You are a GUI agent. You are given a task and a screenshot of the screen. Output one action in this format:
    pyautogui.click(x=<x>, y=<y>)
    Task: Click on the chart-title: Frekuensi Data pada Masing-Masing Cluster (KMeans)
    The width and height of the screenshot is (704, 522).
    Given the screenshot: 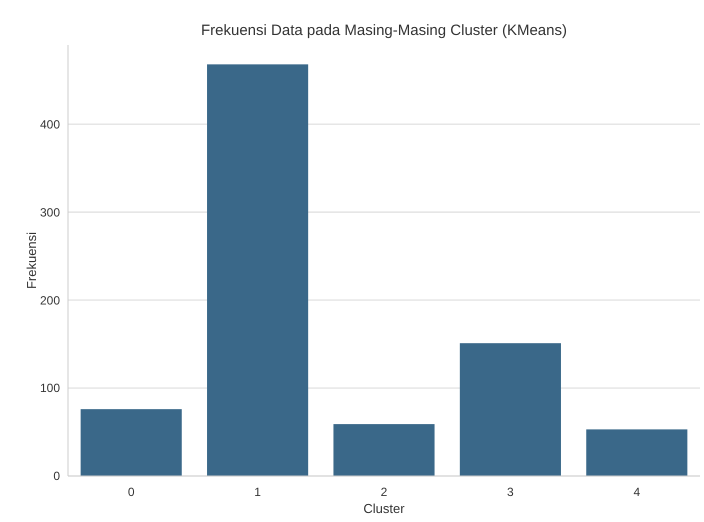 What is the action you would take?
    pyautogui.click(x=384, y=30)
    